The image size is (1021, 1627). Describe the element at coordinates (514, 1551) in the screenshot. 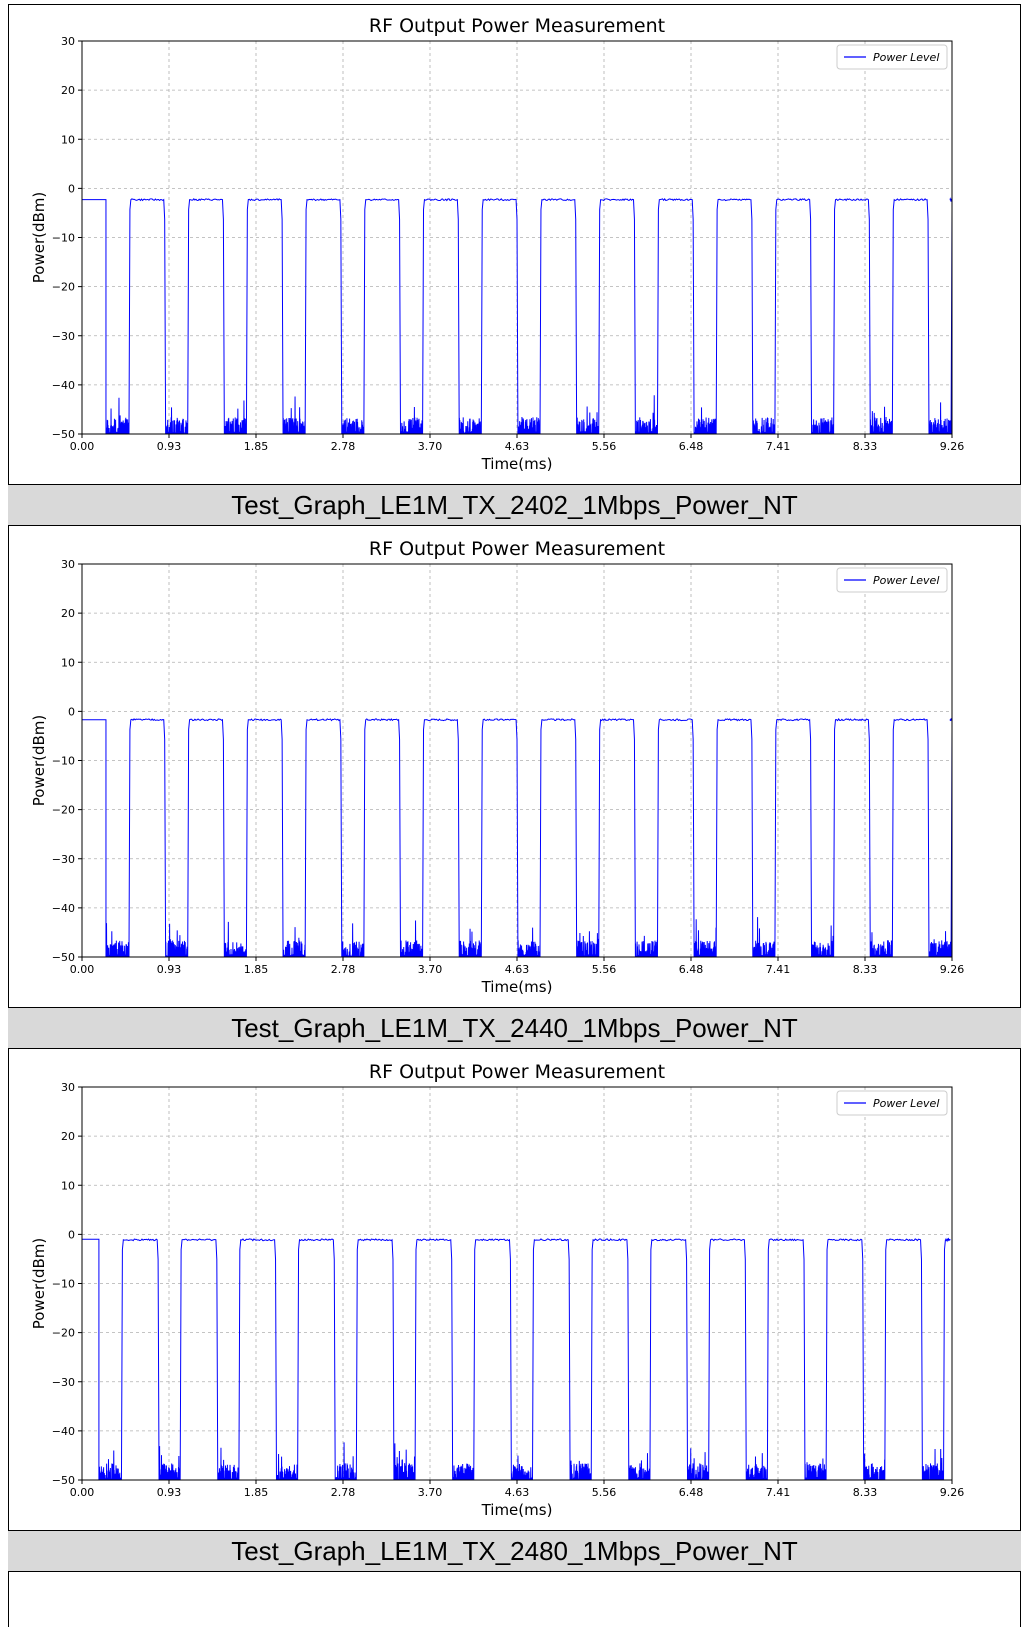

I see `chart-caption: Test_Graph_LE1M_TX_2480_1Mbps_Power_NT` at that location.